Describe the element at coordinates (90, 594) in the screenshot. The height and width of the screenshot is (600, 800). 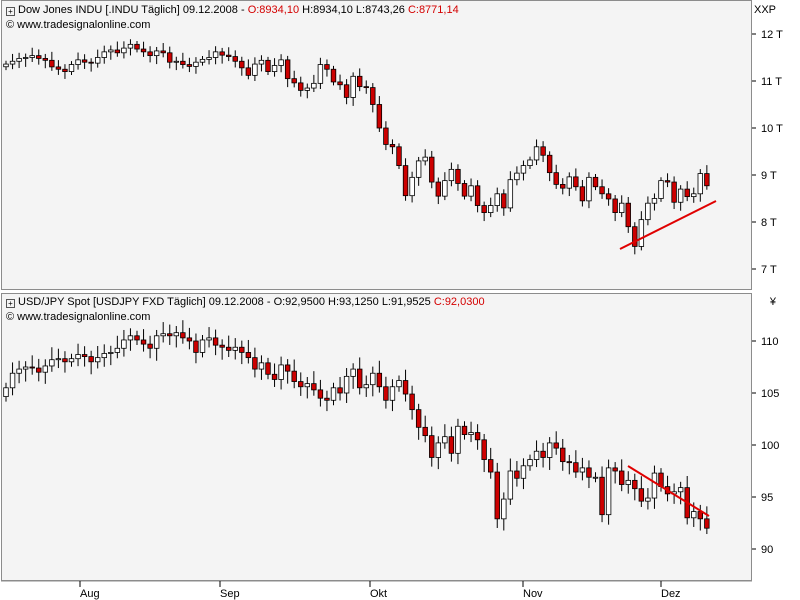
I see `x-axis-tick-label: Aug` at that location.